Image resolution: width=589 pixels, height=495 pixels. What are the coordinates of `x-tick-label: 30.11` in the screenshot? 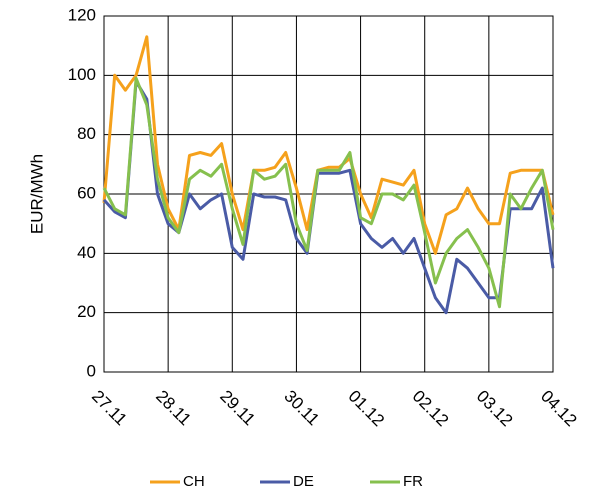 It's located at (301, 408).